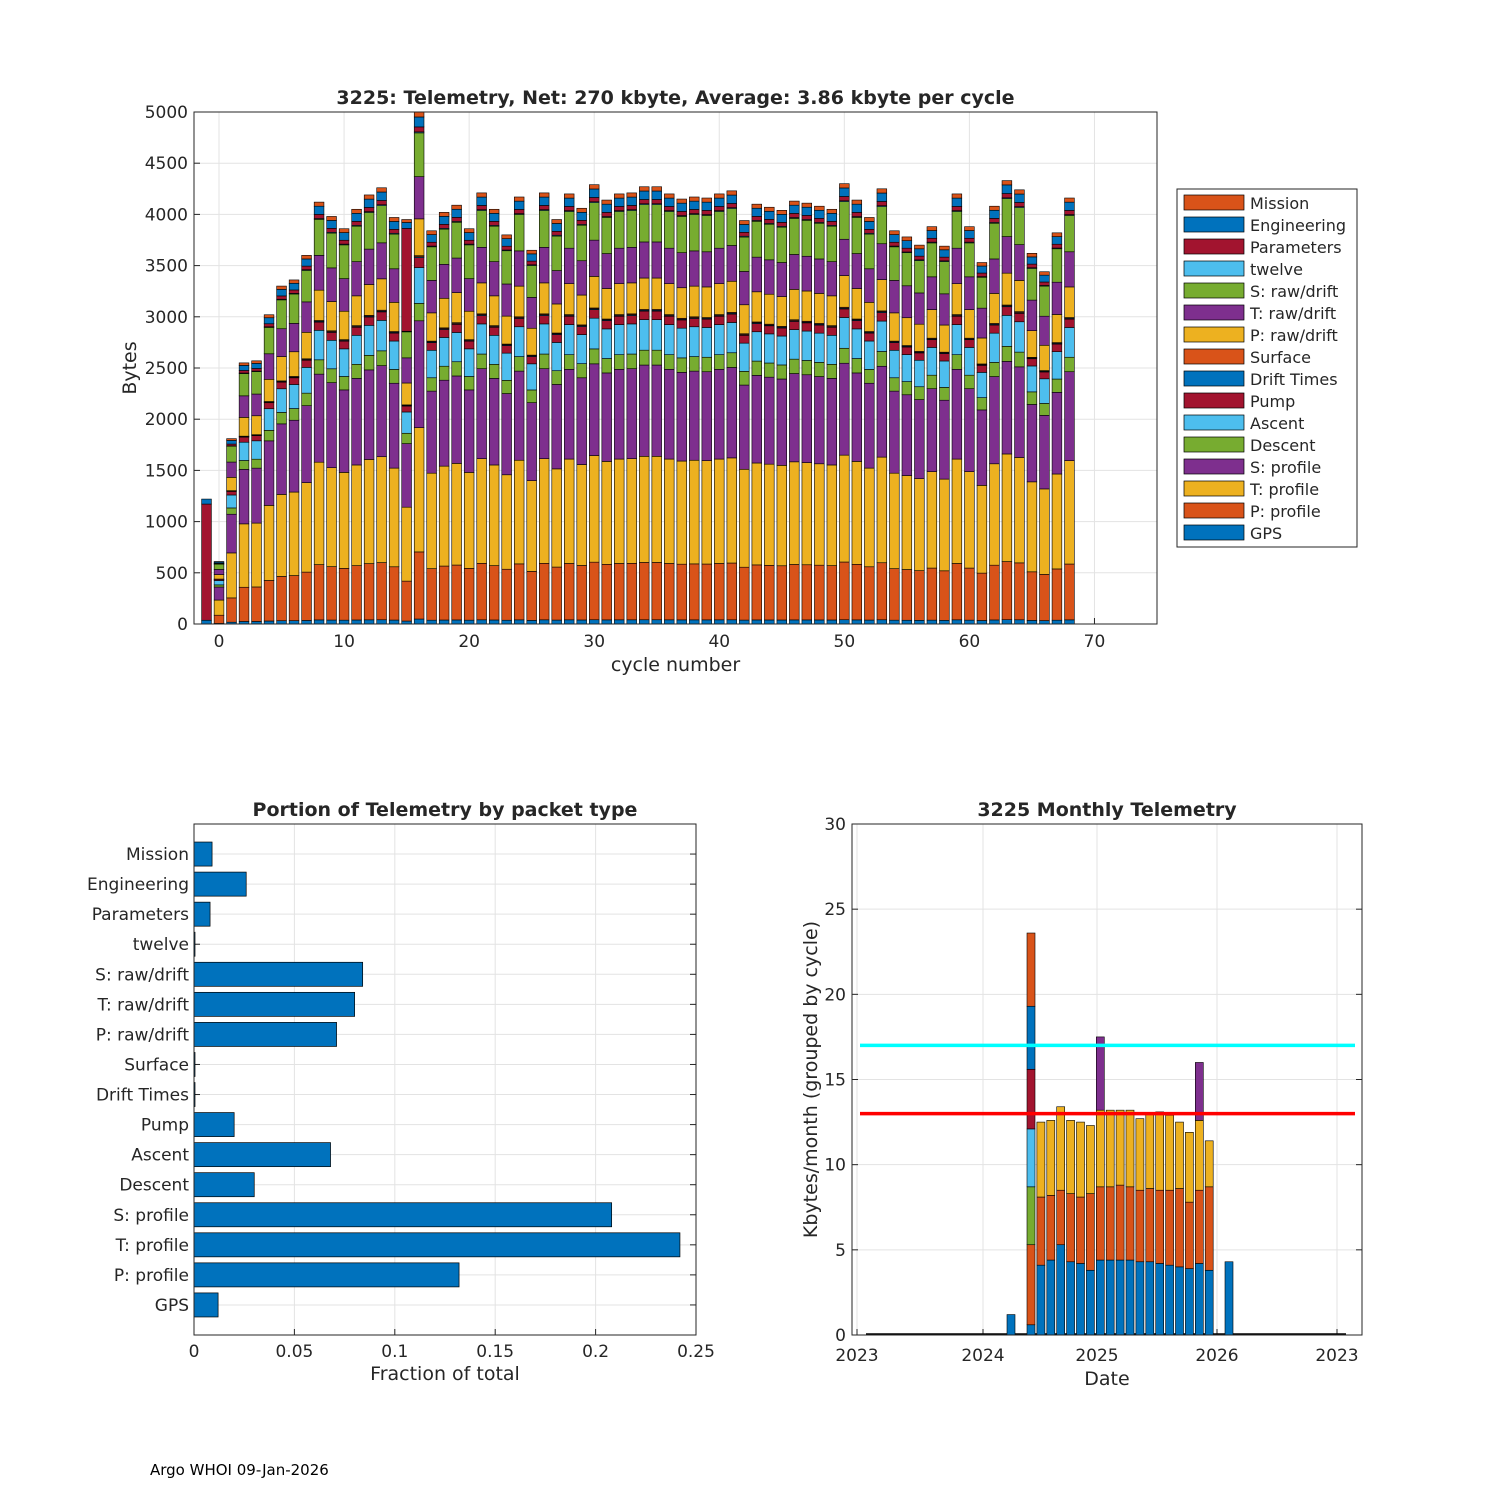  Describe the element at coordinates (675, 665) in the screenshot. I see `x-axis-label: cycle number` at that location.